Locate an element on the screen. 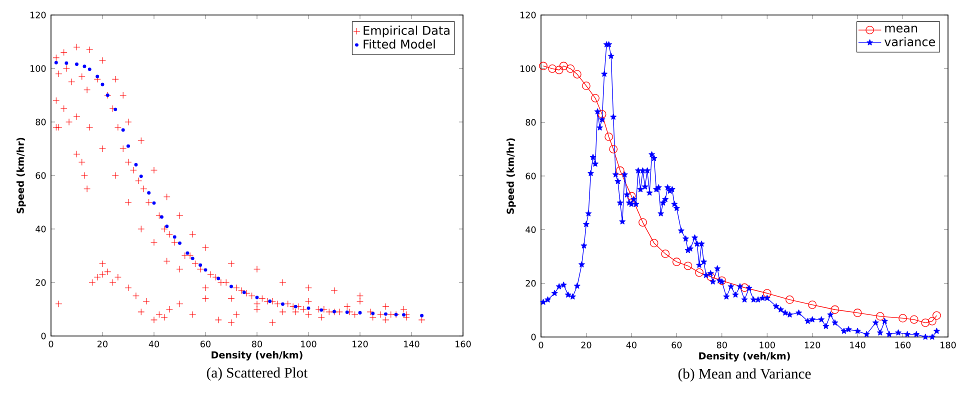 This screenshot has height=404, width=959. x-tick-label: 40 is located at coordinates (631, 345).